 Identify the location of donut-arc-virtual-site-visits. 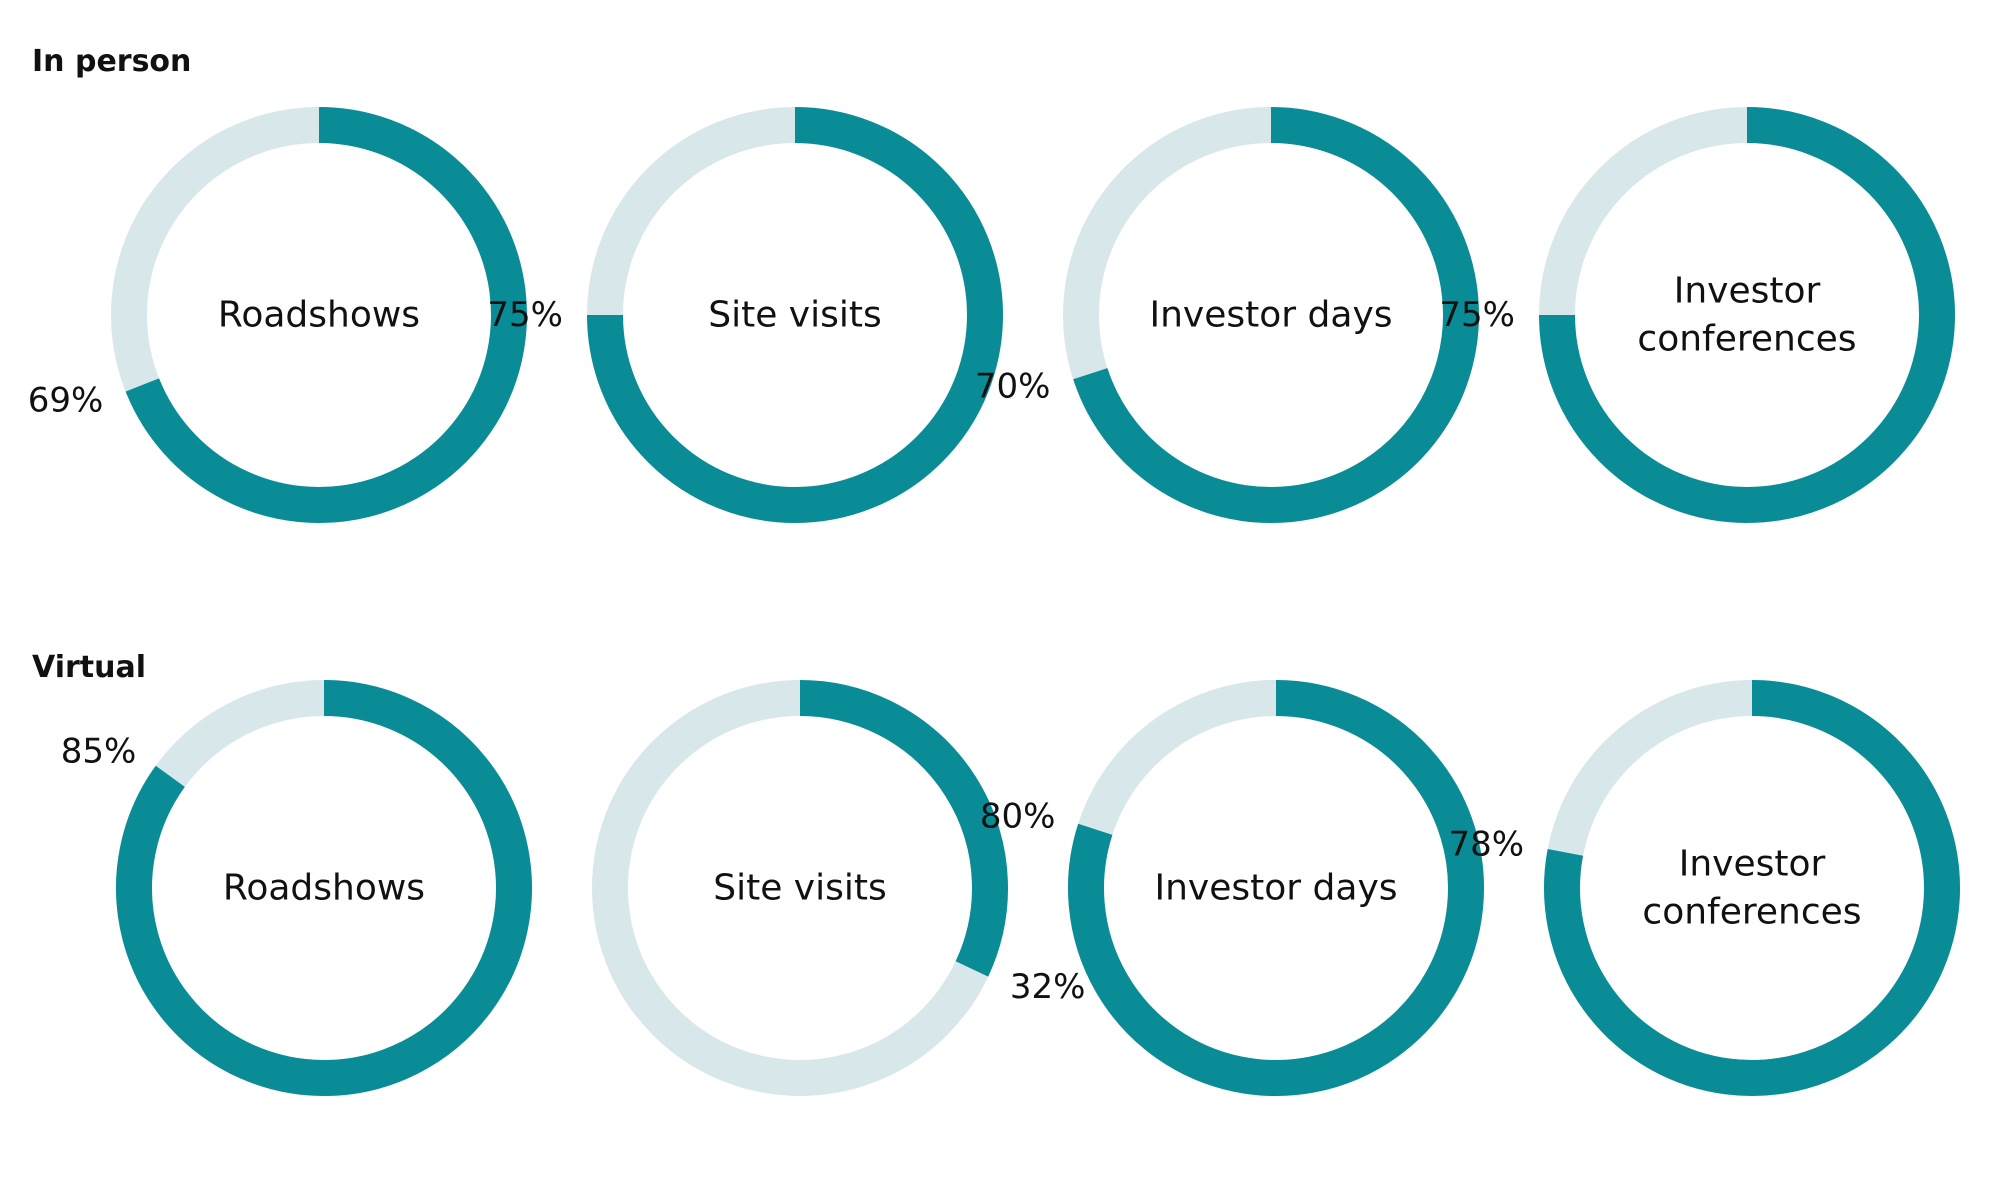
(903, 828).